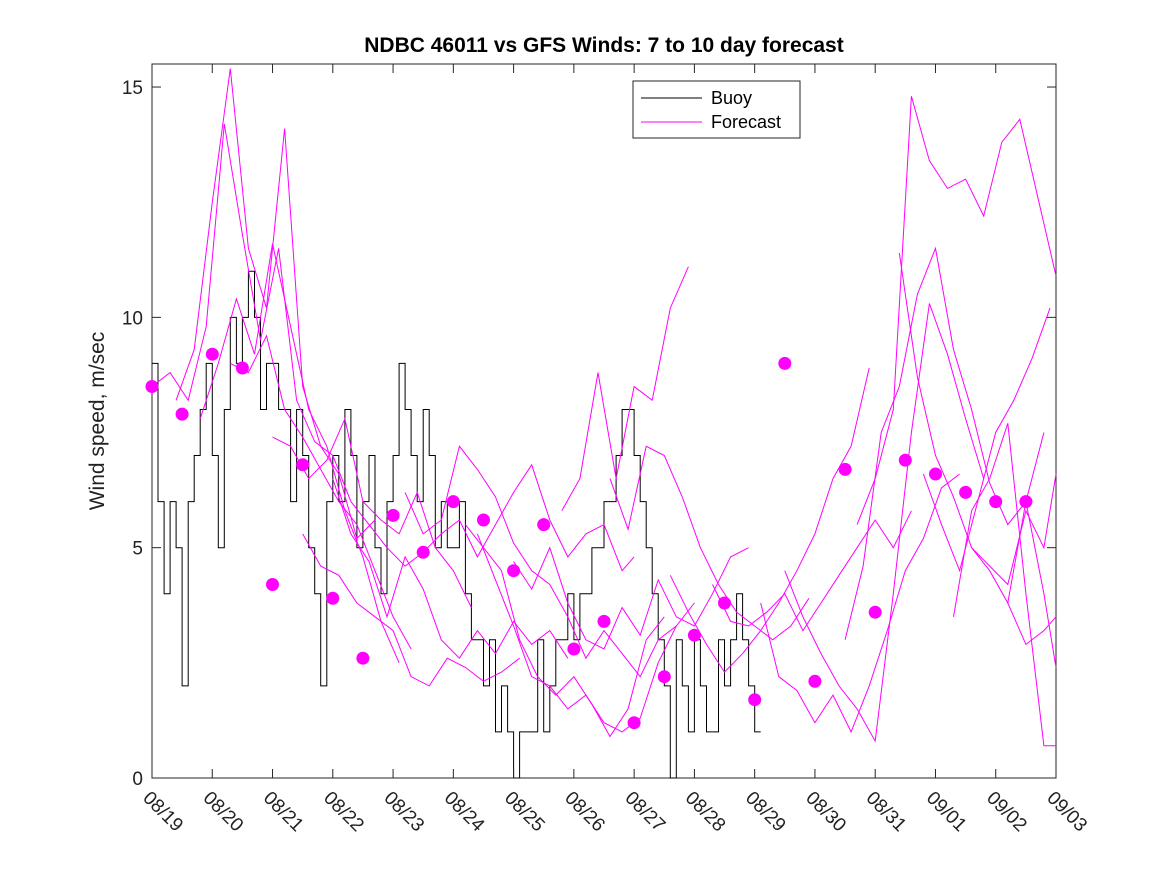  I want to click on y-tick-label: 10, so click(132, 318).